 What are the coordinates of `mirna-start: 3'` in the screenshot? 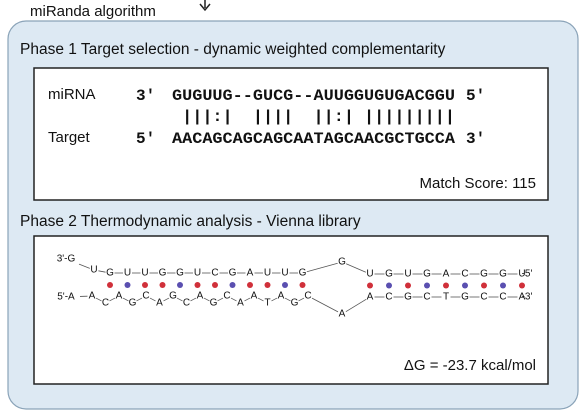 It's located at (145, 96).